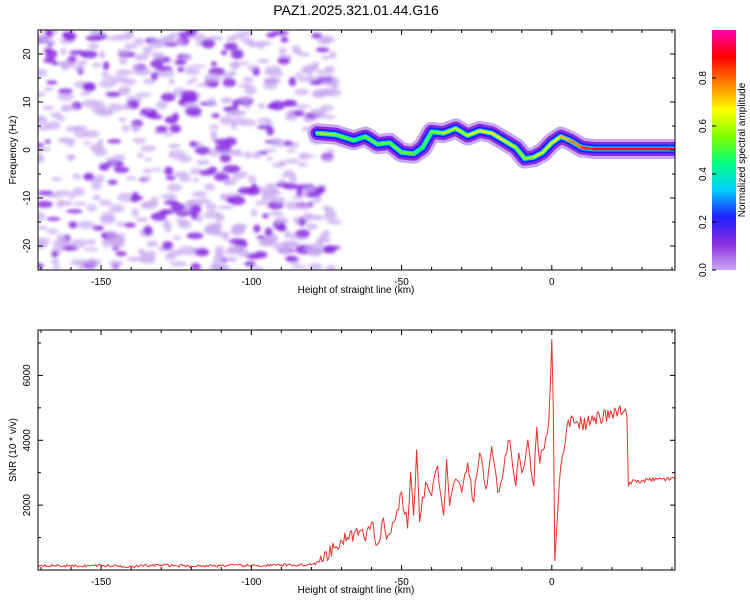 The width and height of the screenshot is (750, 605). I want to click on y-tick-label: 4000, so click(27, 440).